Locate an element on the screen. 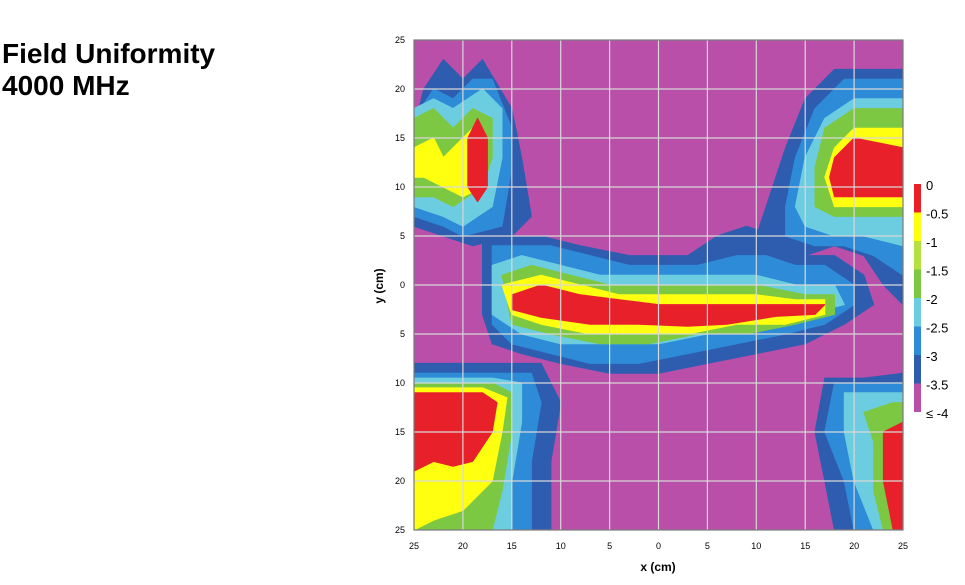 The width and height of the screenshot is (965, 585). y-tick-label: 0 is located at coordinates (402, 285).